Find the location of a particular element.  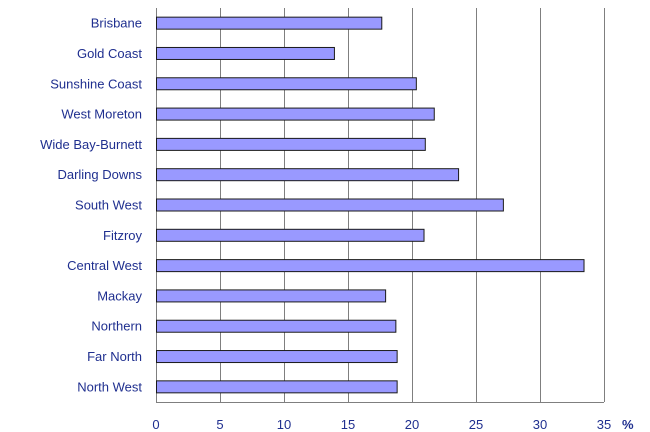

x-tick-label: 0 is located at coordinates (155, 424).